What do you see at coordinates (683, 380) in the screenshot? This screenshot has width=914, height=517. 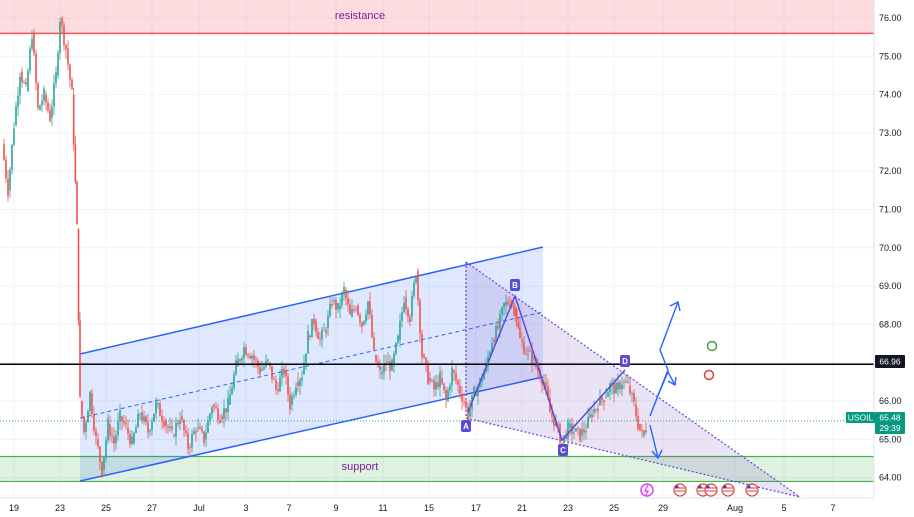 I see `projection-arrows` at bounding box center [683, 380].